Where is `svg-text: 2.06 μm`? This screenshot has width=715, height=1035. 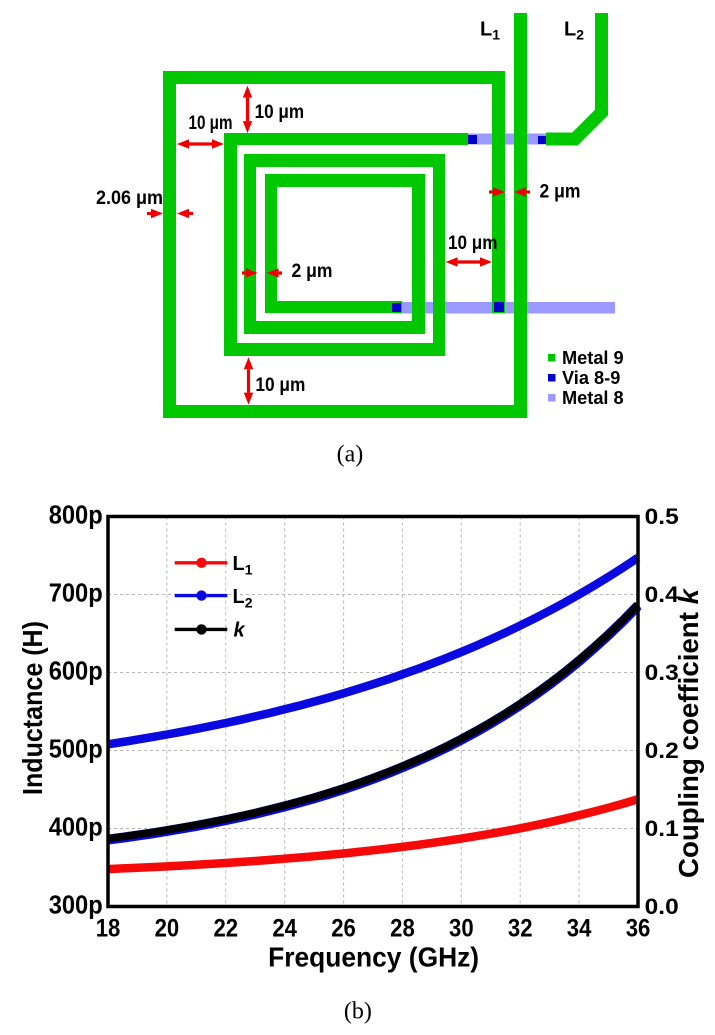 svg-text: 2.06 μm is located at coordinates (129, 198).